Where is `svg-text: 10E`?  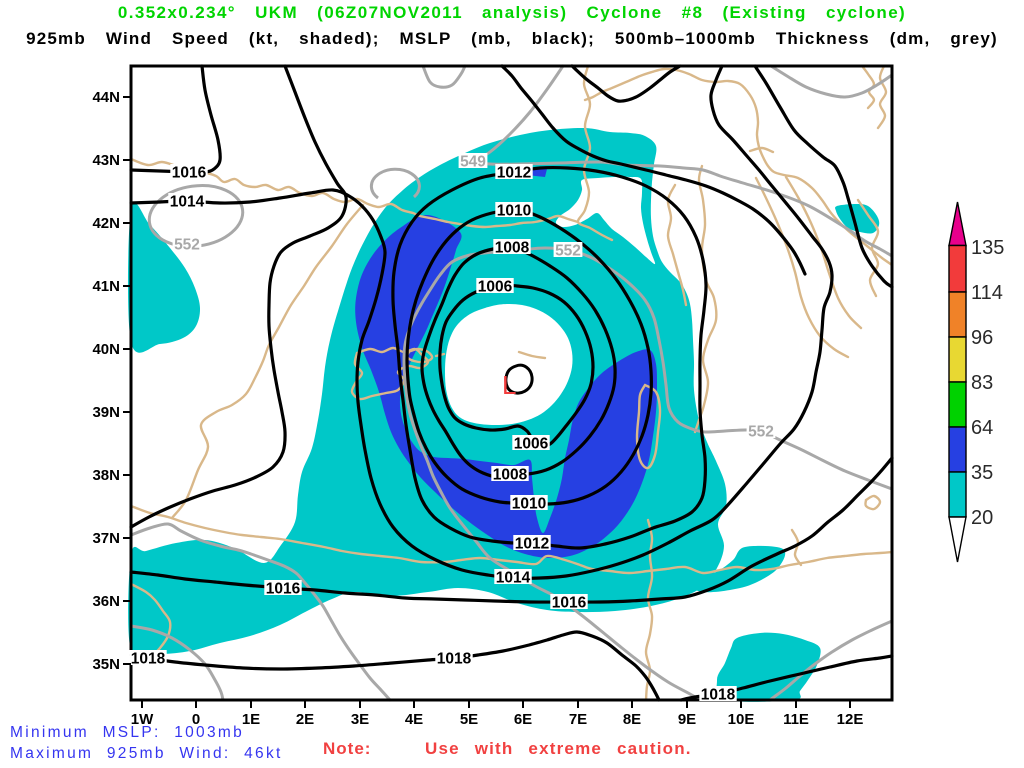 svg-text: 10E is located at coordinates (741, 719).